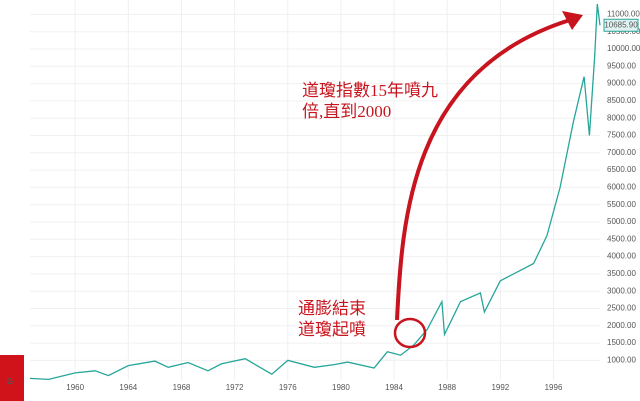  I want to click on y-tick-label: 8000.00, so click(621, 117).